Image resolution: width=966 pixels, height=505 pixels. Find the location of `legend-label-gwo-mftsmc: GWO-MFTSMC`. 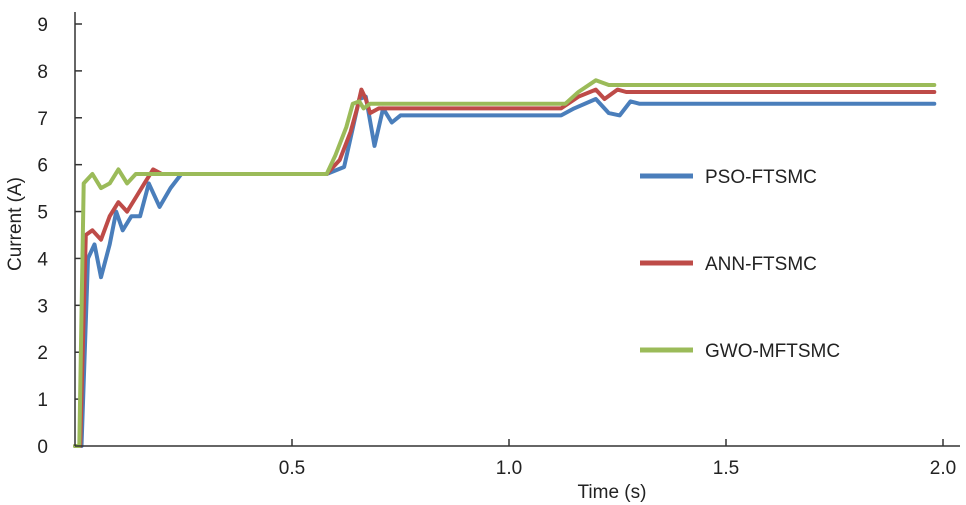

legend-label-gwo-mftsmc: GWO-MFTSMC is located at coordinates (772, 351).